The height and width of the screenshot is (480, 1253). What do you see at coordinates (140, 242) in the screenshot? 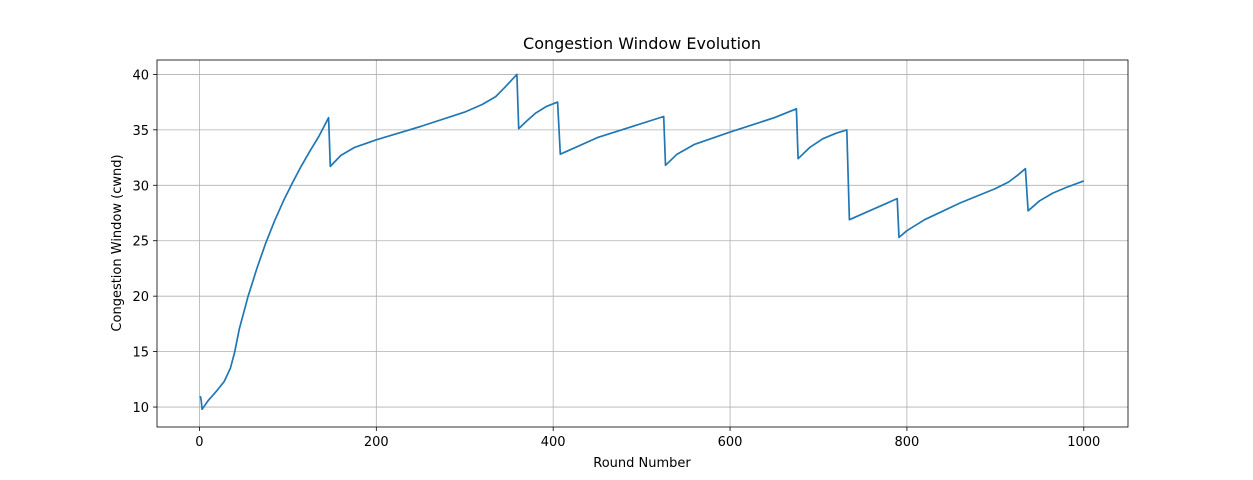
I see `y-tick-label: 25` at bounding box center [140, 242].